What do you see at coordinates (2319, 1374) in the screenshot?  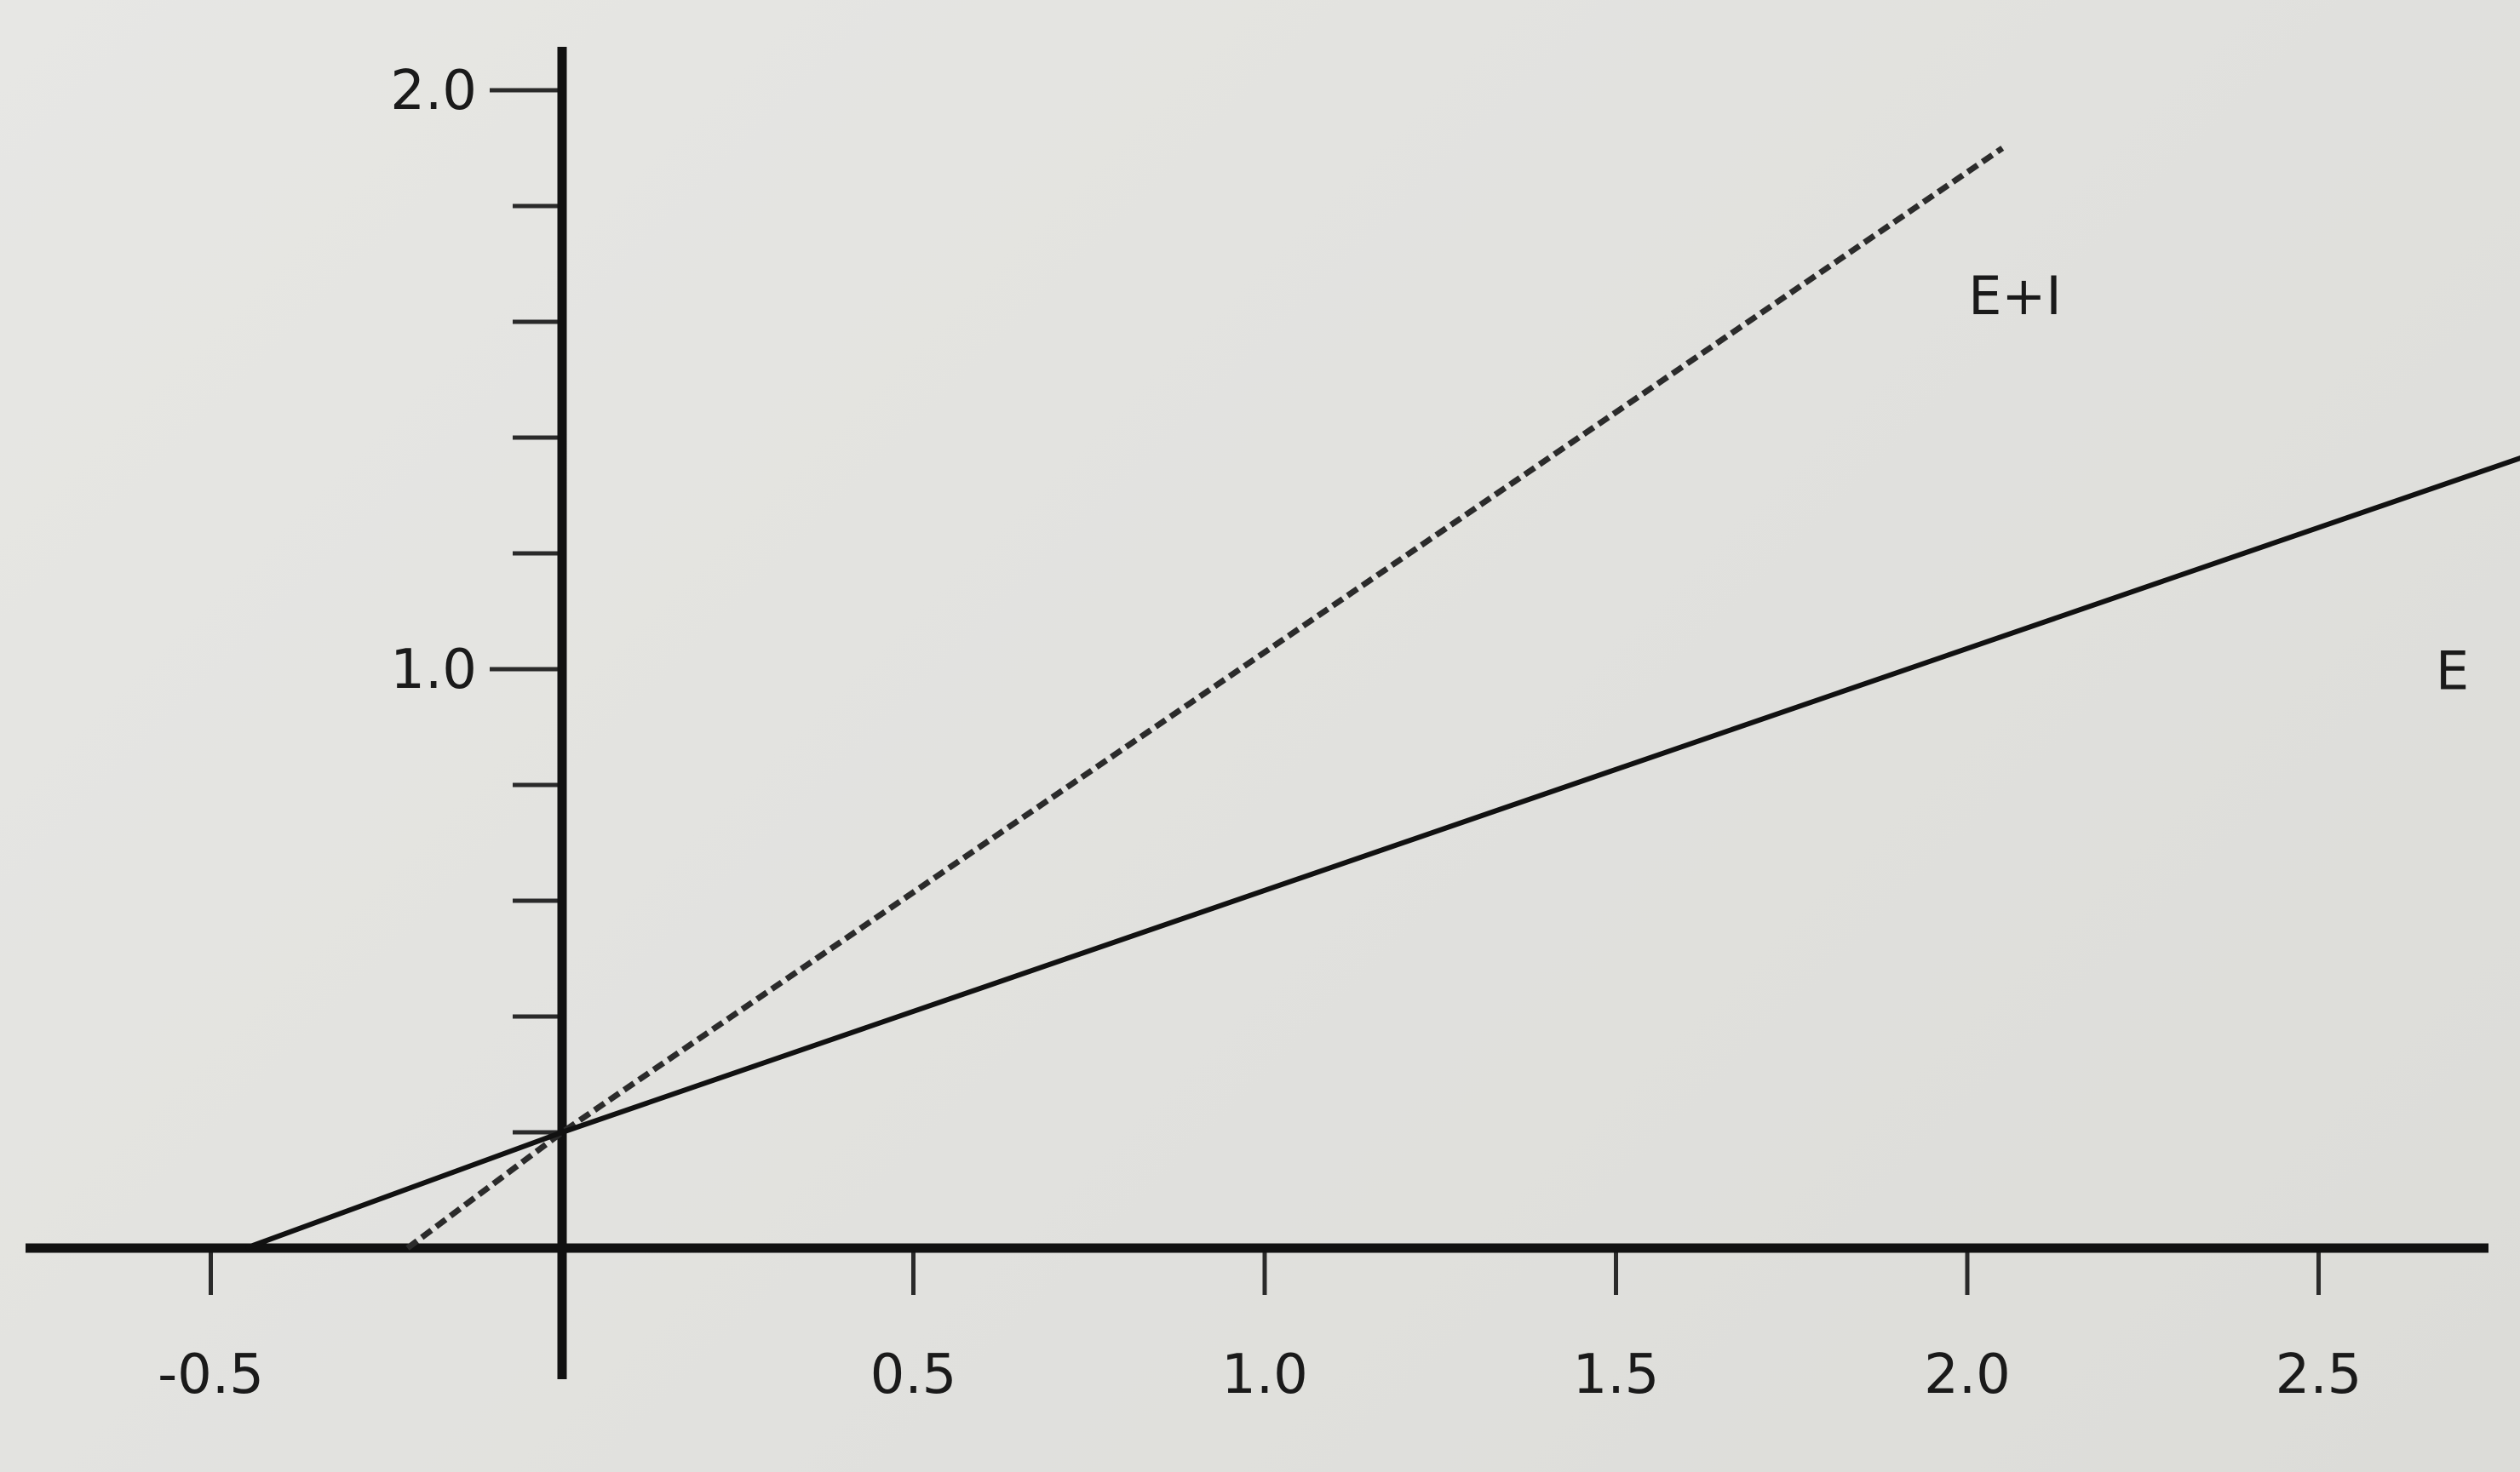 I see `x-tick-label: 2.5` at bounding box center [2319, 1374].